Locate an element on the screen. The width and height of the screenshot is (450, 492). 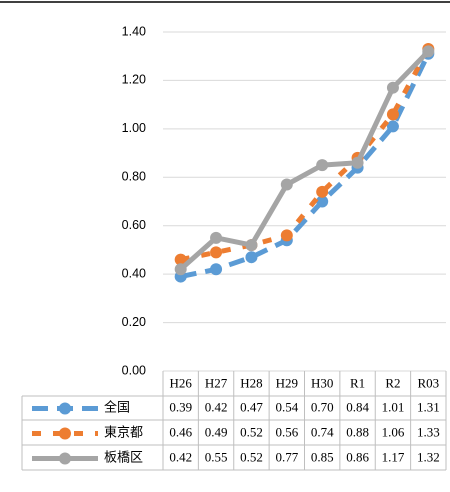
table-value: 0.88 is located at coordinates (357, 431).